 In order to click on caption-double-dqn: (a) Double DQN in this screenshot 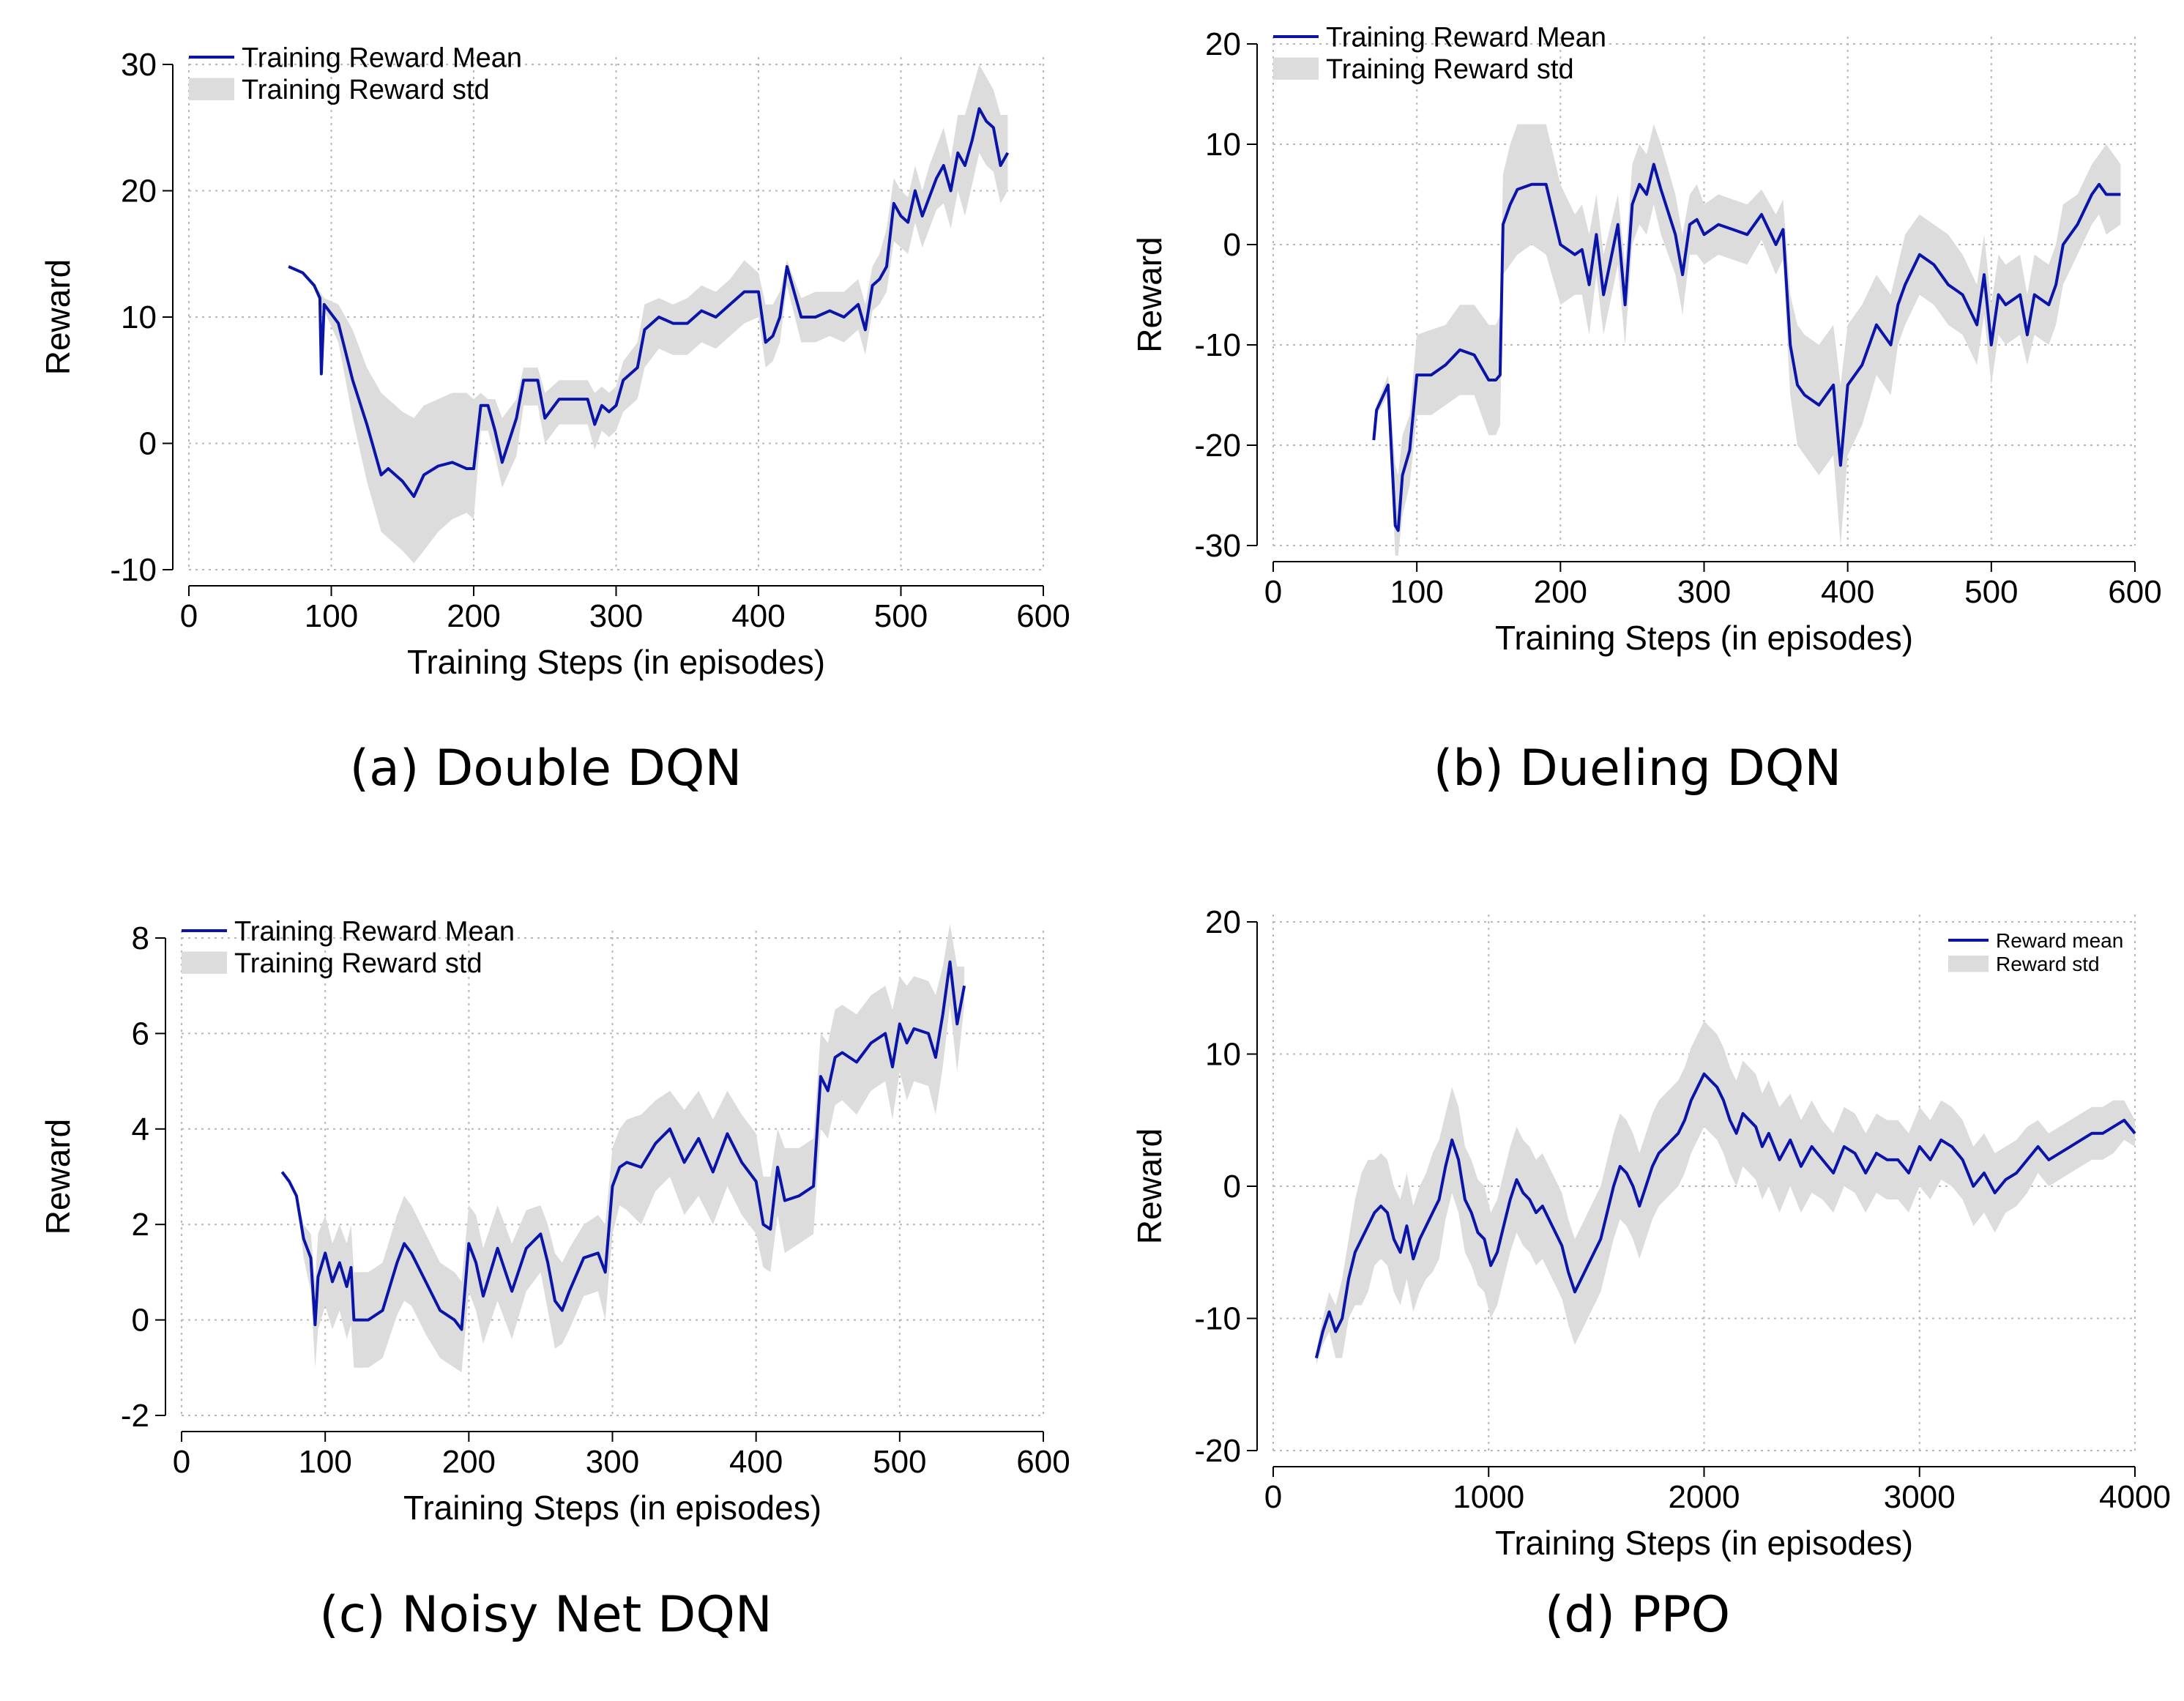, I will do `click(545, 768)`.